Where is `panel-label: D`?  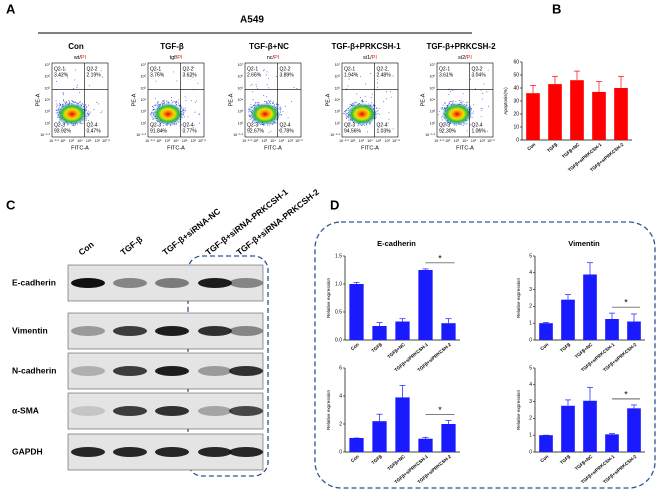 panel-label: D is located at coordinates (334, 204).